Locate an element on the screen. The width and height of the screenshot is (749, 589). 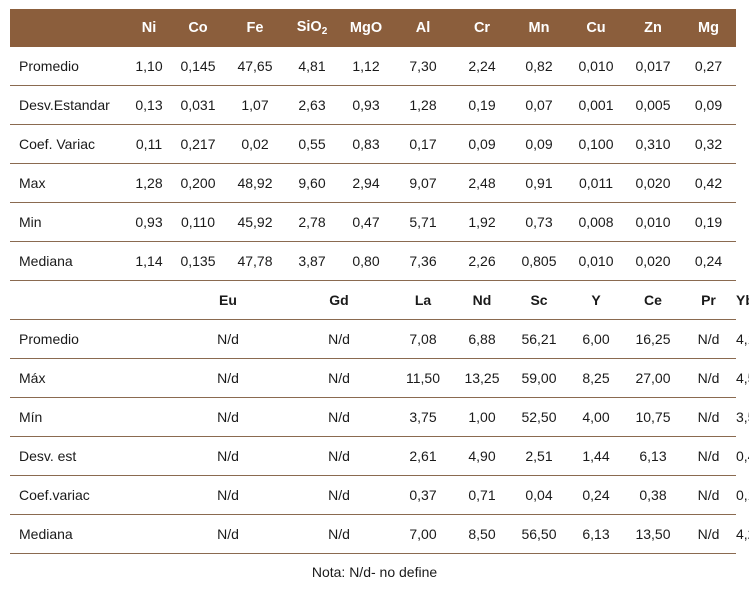
table2-cell: 27,00 is located at coordinates (653, 378).